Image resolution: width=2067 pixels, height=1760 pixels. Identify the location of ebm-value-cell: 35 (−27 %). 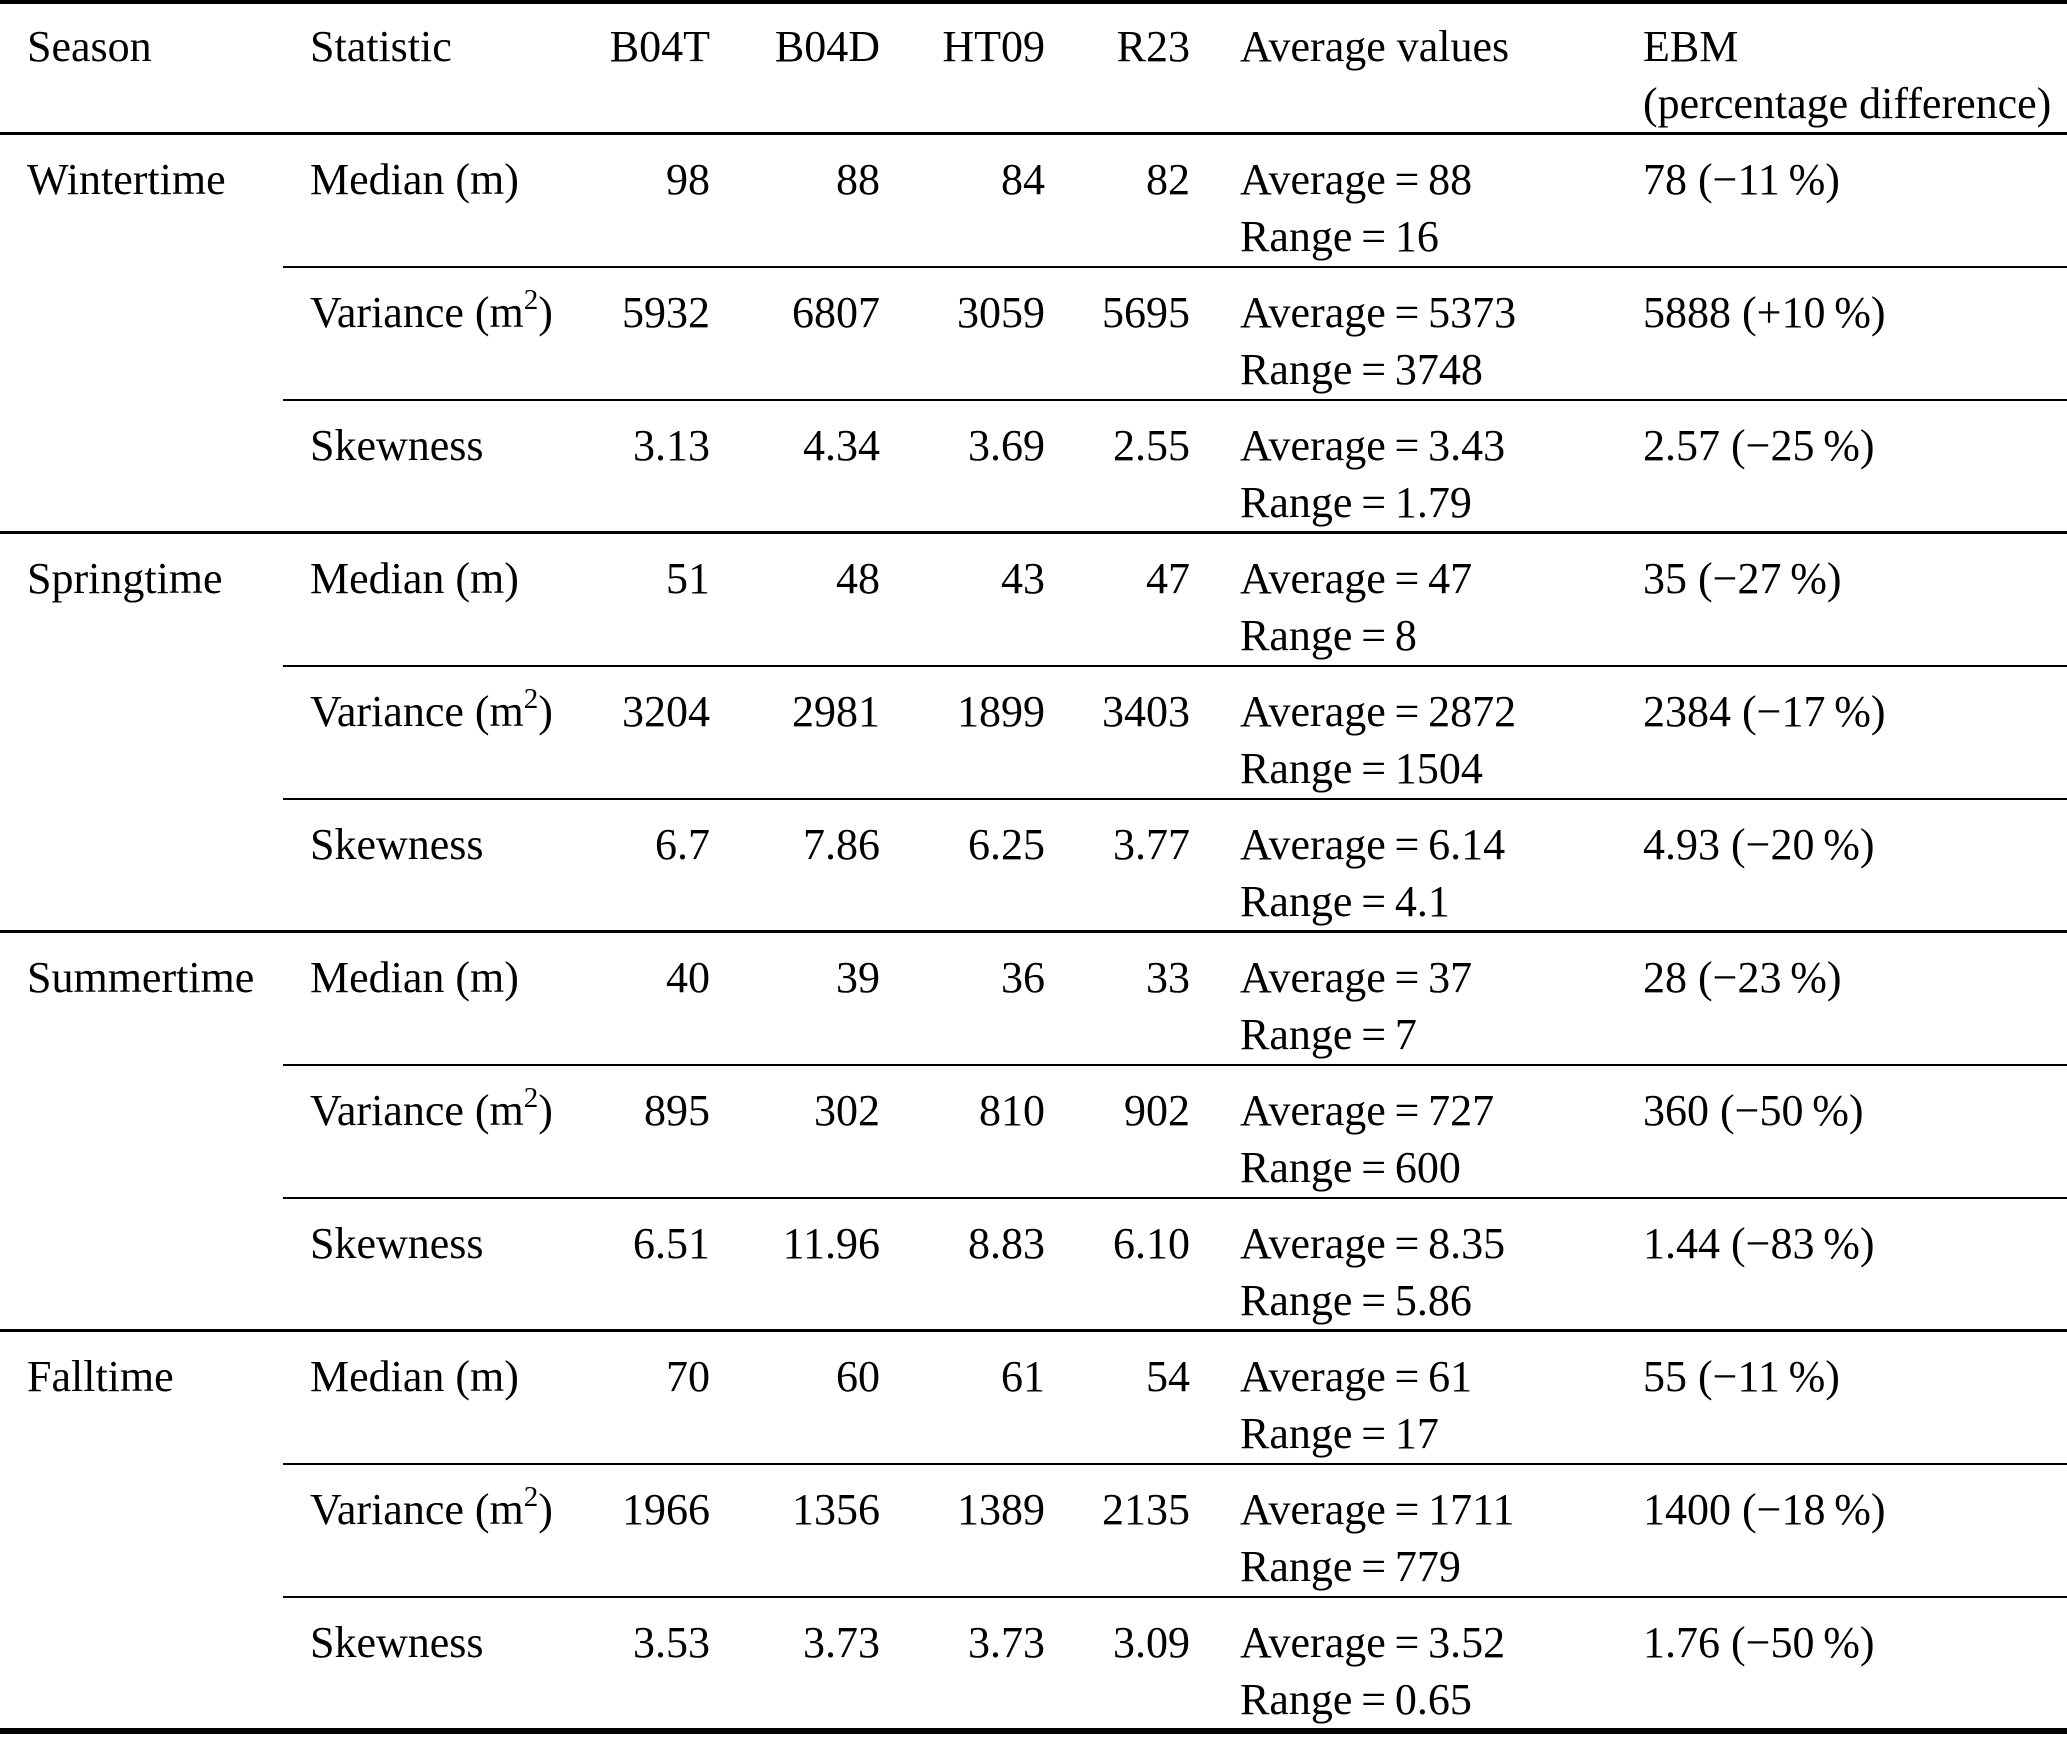
(1848, 598).